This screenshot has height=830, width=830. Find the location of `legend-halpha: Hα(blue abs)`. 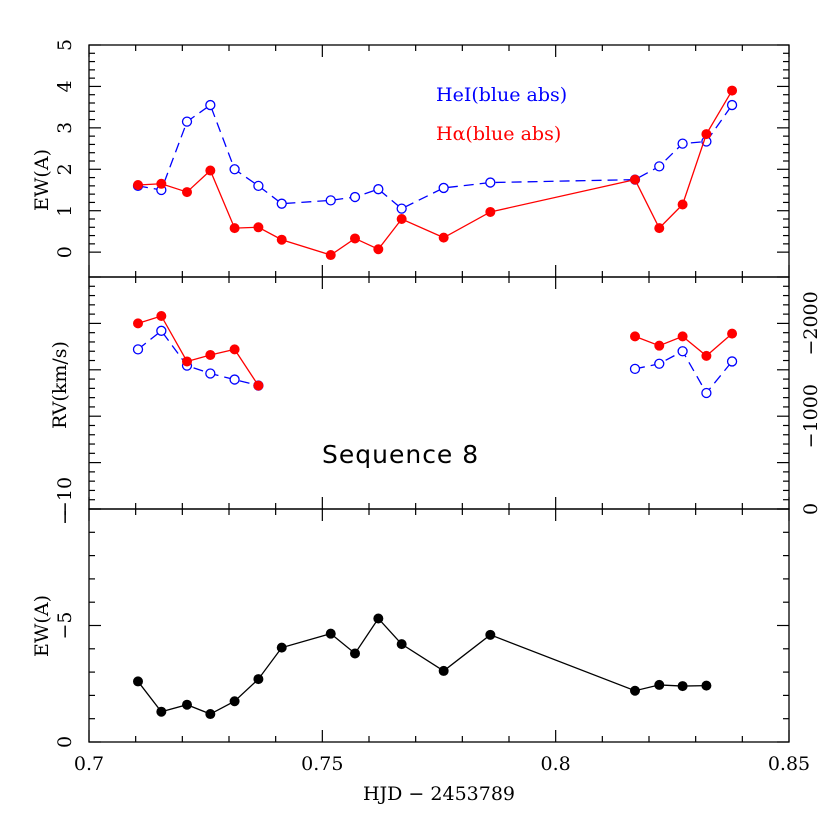

legend-halpha: Hα(blue abs) is located at coordinates (498, 134).